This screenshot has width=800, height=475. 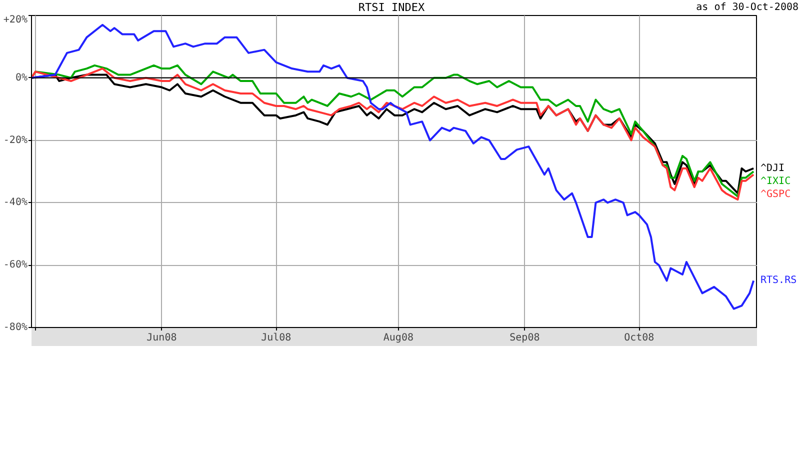 I want to click on x-tick-label: Jul08, so click(x=276, y=338).